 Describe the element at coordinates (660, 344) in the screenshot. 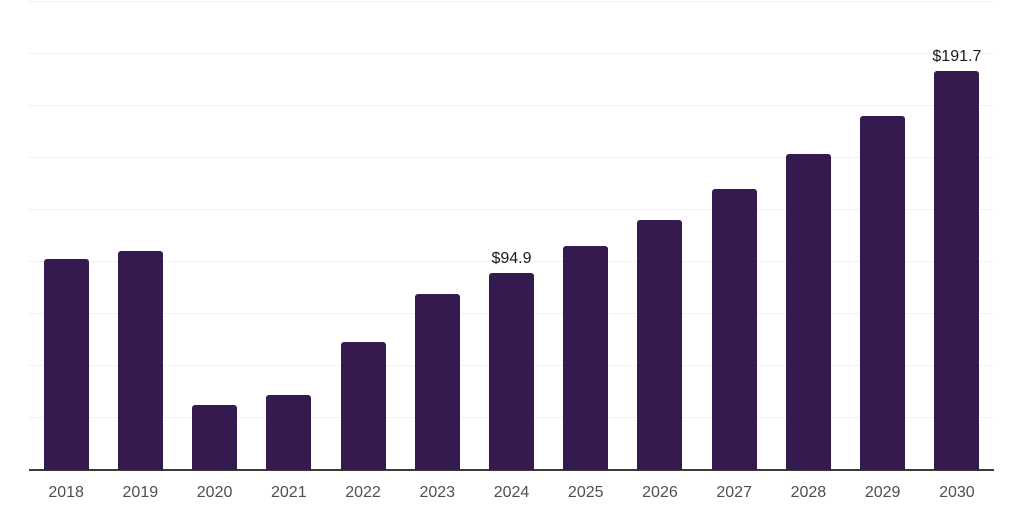

I see `bar-2026` at that location.